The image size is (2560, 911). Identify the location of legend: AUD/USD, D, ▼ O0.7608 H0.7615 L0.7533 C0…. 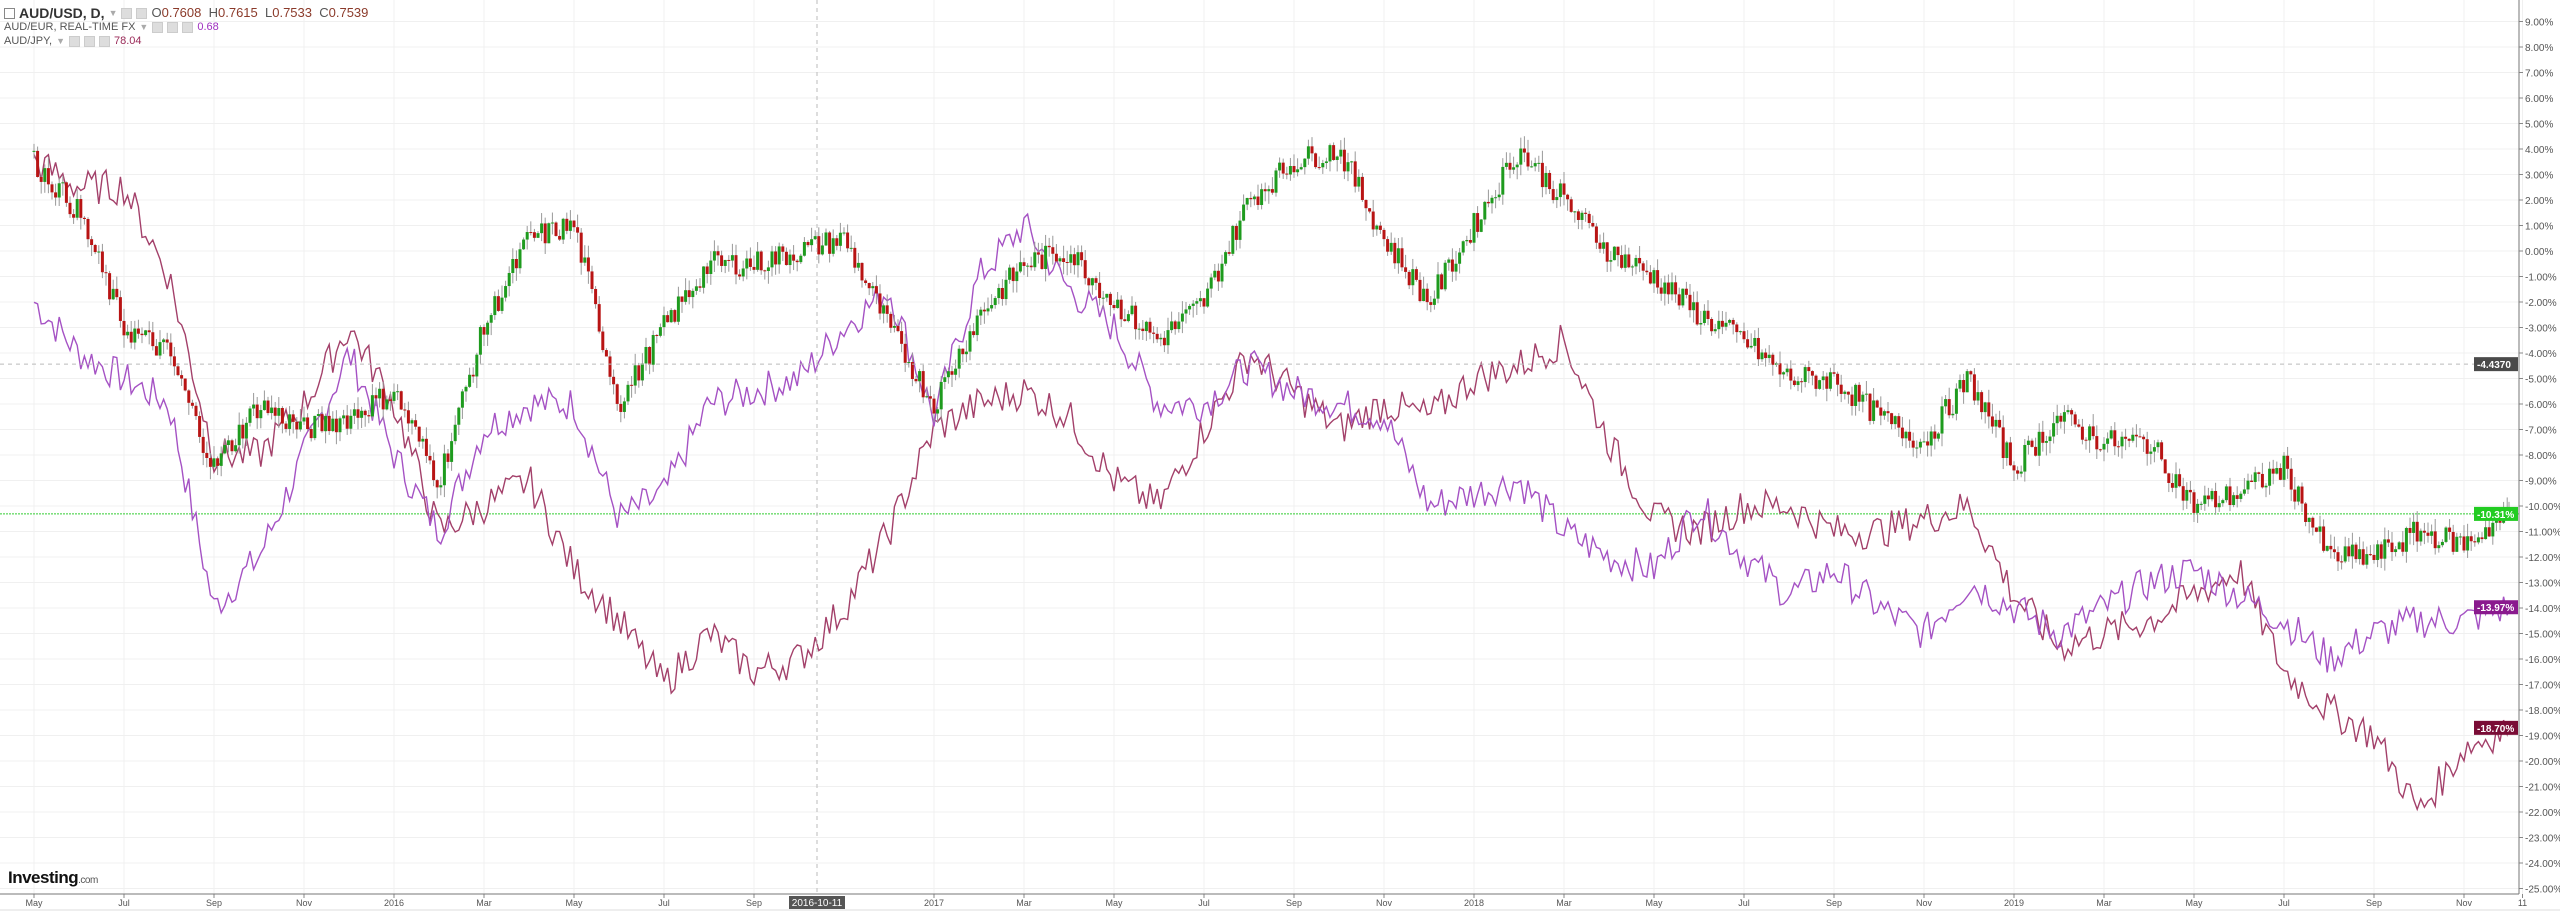
(186, 27).